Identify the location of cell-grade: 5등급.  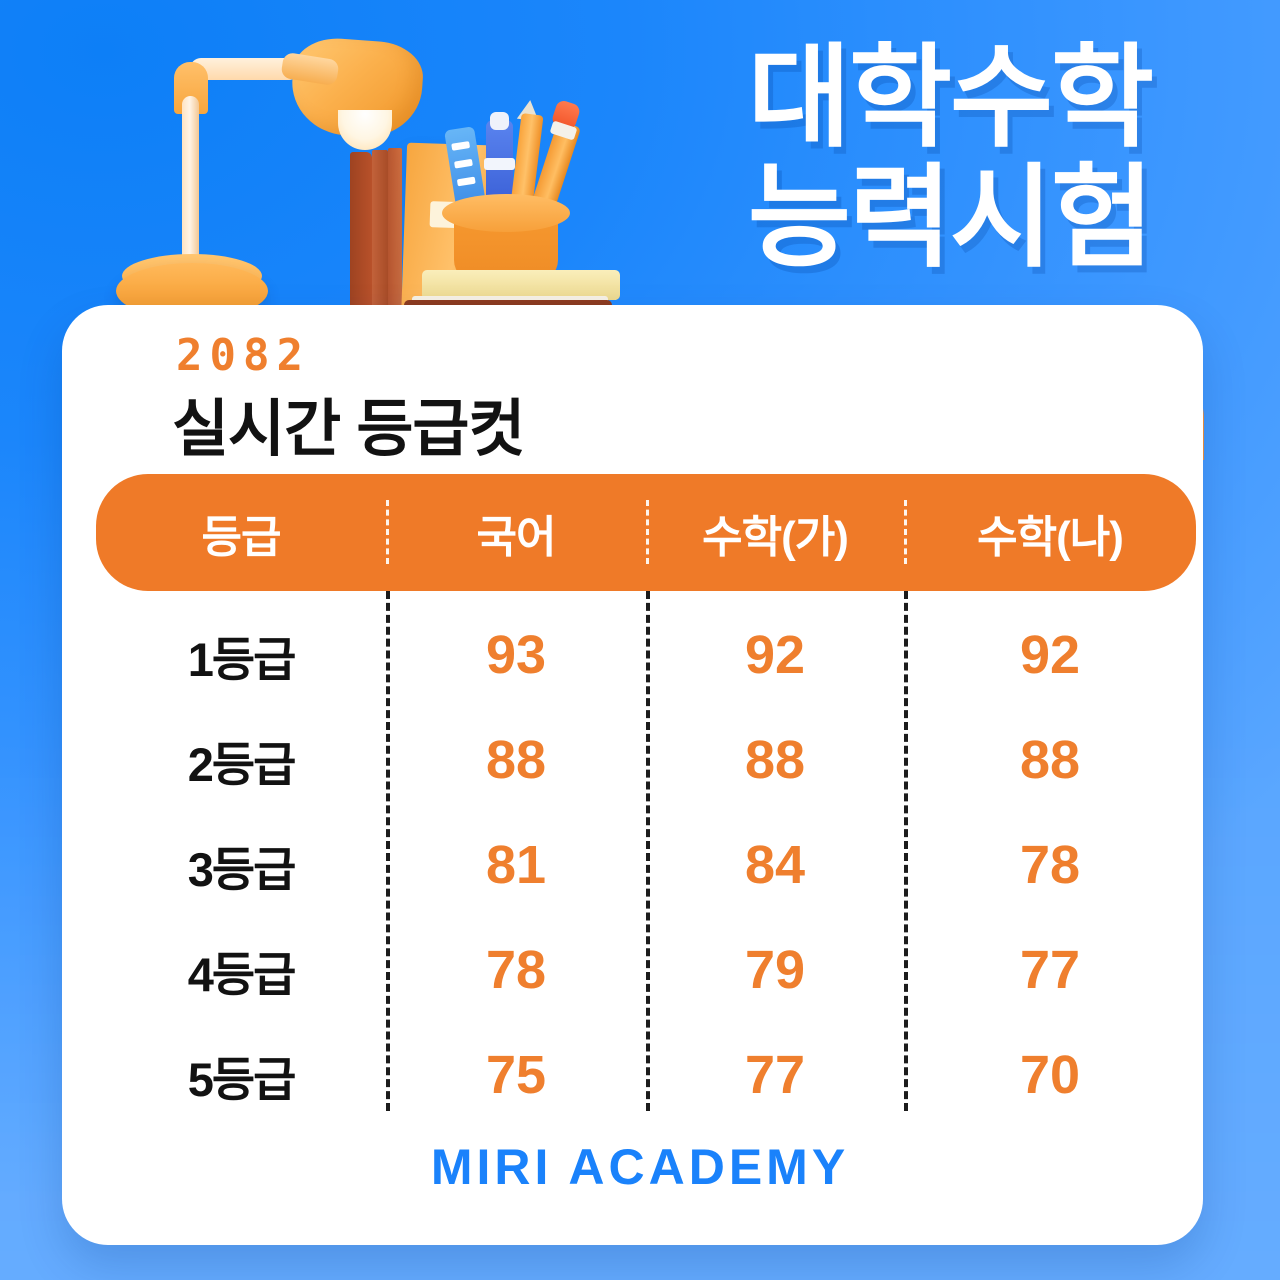
(242, 1079).